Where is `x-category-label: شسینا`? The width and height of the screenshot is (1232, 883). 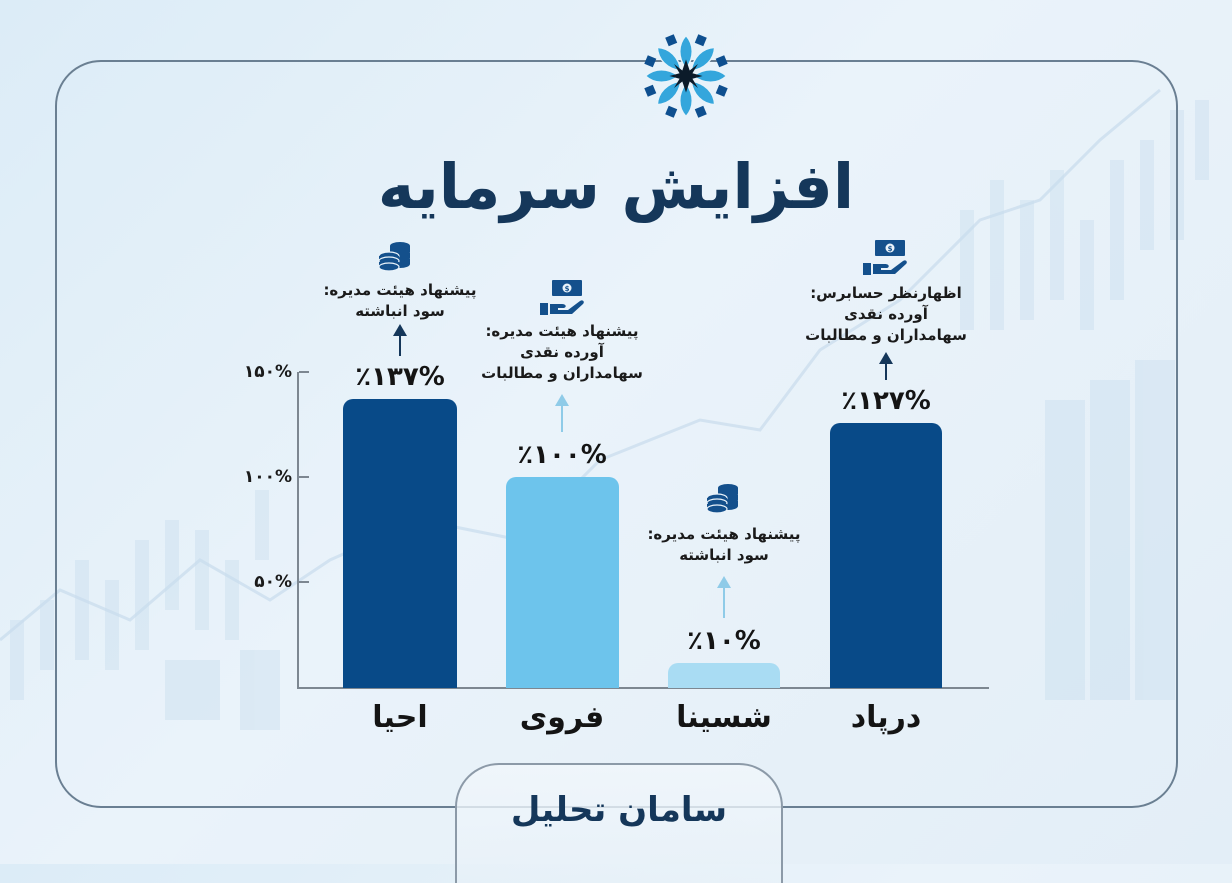
x-category-label: شسینا is located at coordinates (724, 717).